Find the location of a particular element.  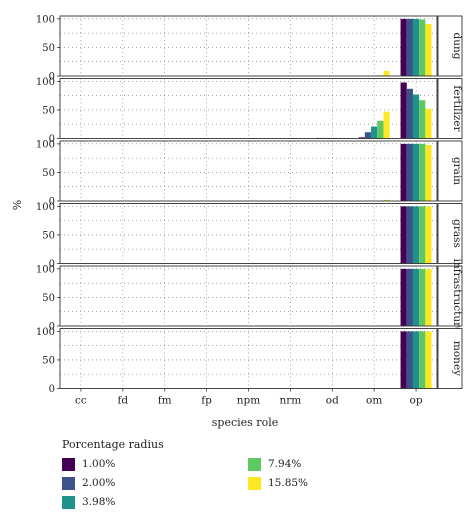

x-tick-label-op: op is located at coordinates (416, 401).